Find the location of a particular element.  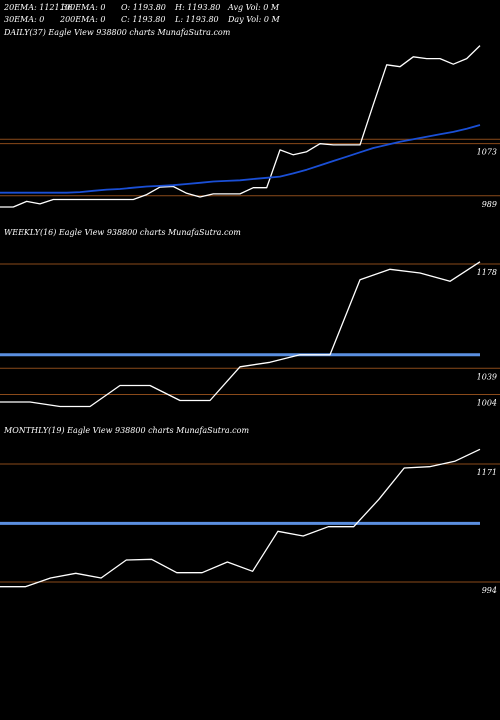

avg-volume-value: Avg Vol: 0 M is located at coordinates (254, 7).